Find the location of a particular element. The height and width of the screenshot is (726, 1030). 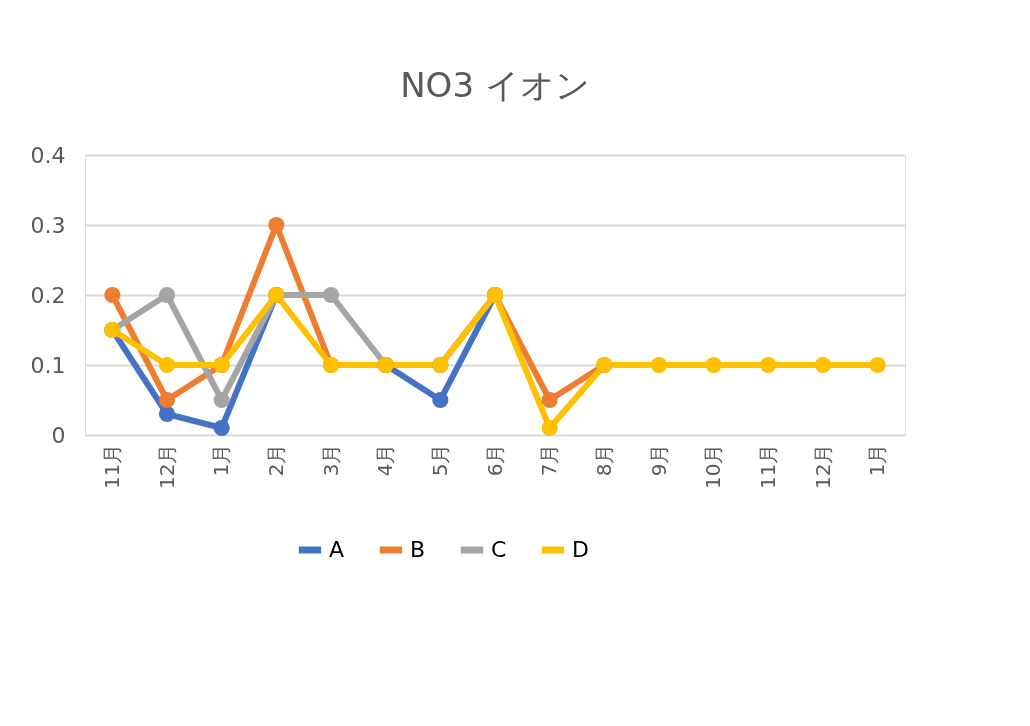

x-tick-label: 7月 is located at coordinates (549, 460).